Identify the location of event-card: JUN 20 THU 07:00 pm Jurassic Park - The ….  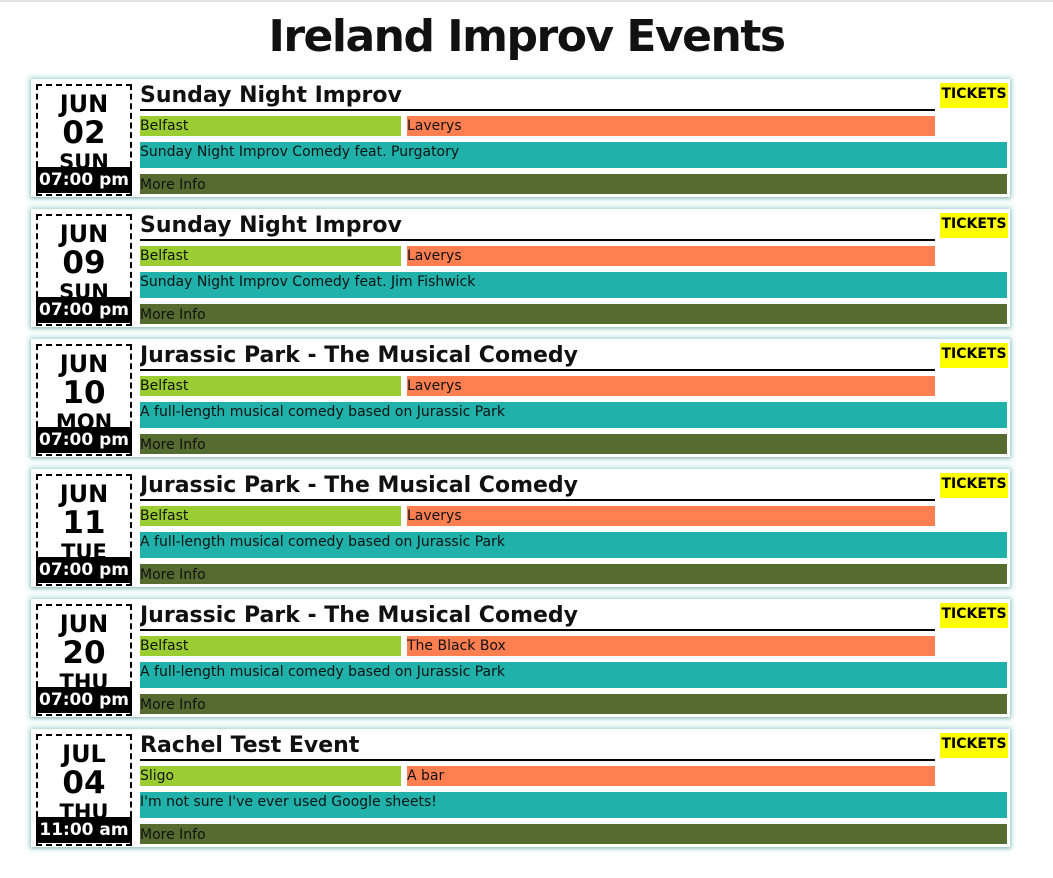
(520, 658).